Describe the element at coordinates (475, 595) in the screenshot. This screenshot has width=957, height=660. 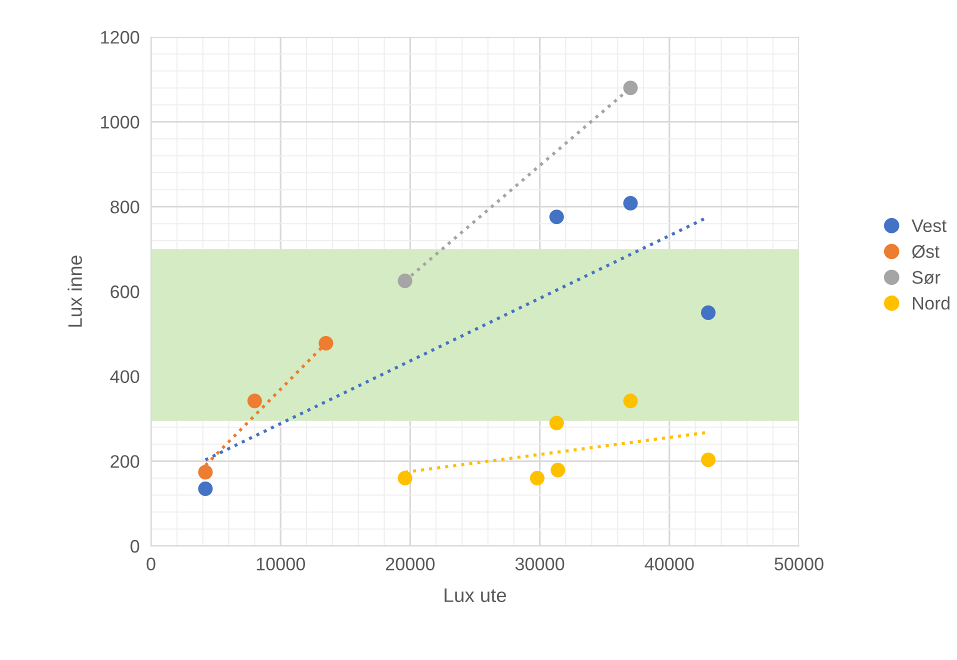
I see `x-axis-title: Lux ute` at that location.